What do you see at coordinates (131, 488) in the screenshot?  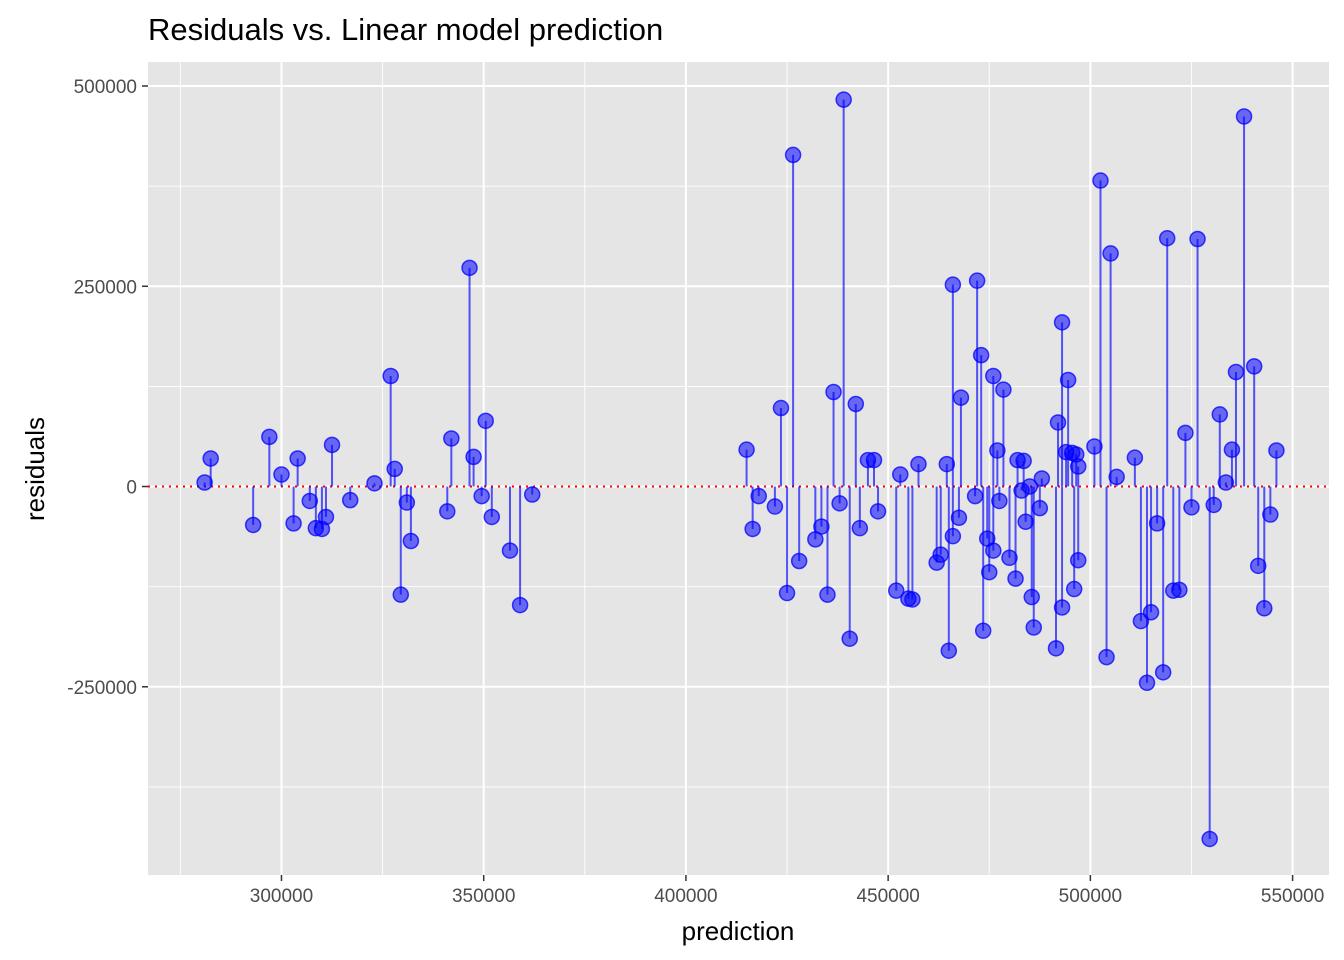 I see `y-tick-label: 0` at bounding box center [131, 488].